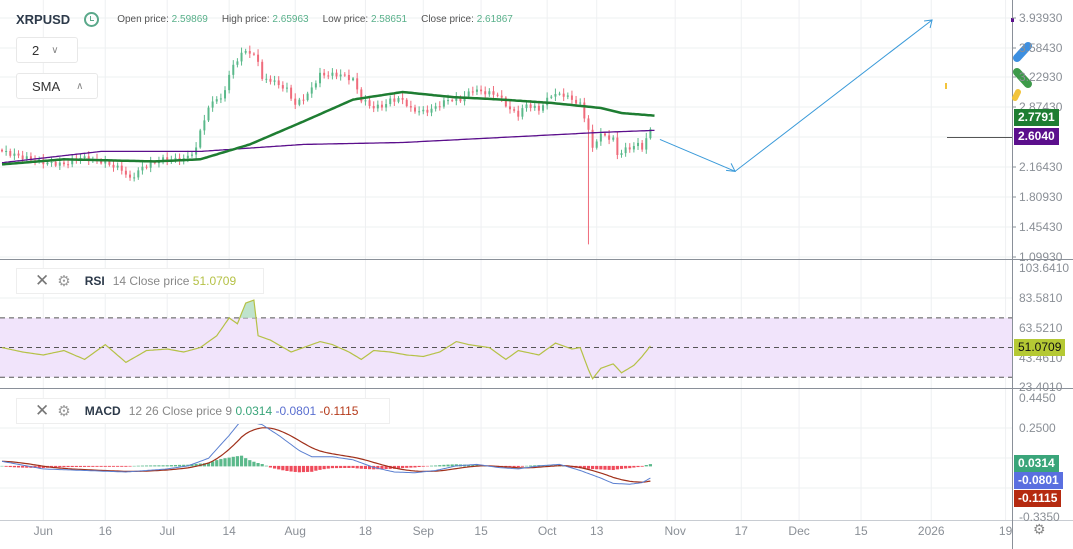 The height and width of the screenshot is (549, 1073). What do you see at coordinates (47, 50) in the screenshot?
I see `interval-dropdown: 2 ∨` at bounding box center [47, 50].